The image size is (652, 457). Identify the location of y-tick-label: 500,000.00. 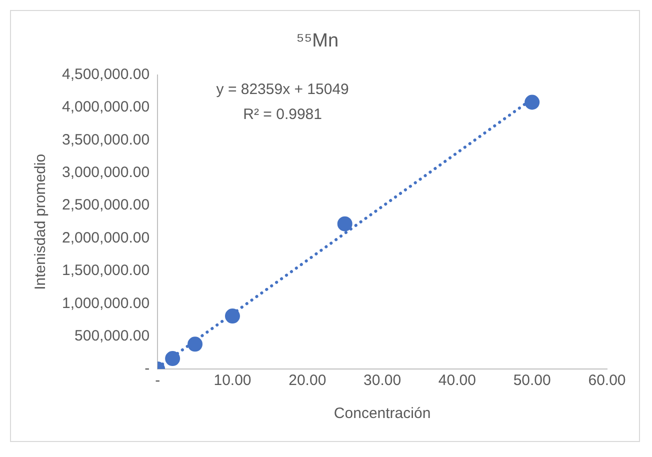
(112, 335).